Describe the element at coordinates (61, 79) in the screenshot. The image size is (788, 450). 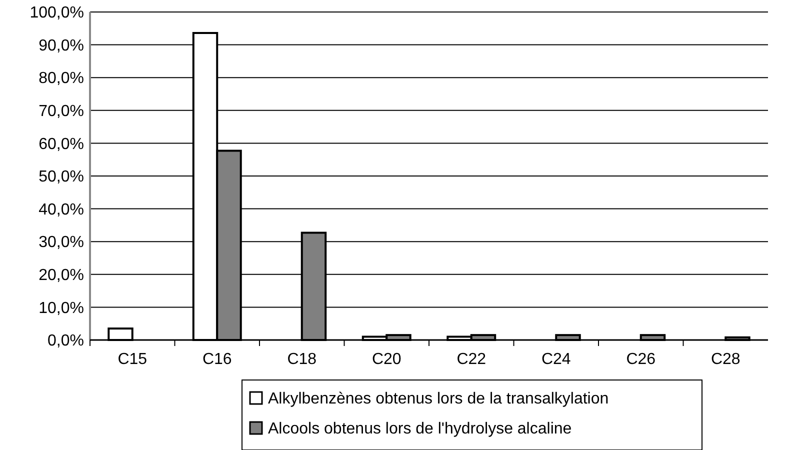
I see `y-tick-label: 80,0%` at that location.